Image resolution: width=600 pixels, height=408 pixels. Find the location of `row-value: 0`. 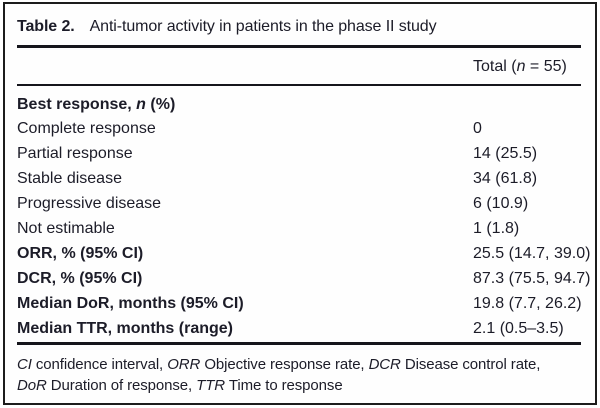

row-value: 0 is located at coordinates (477, 129).